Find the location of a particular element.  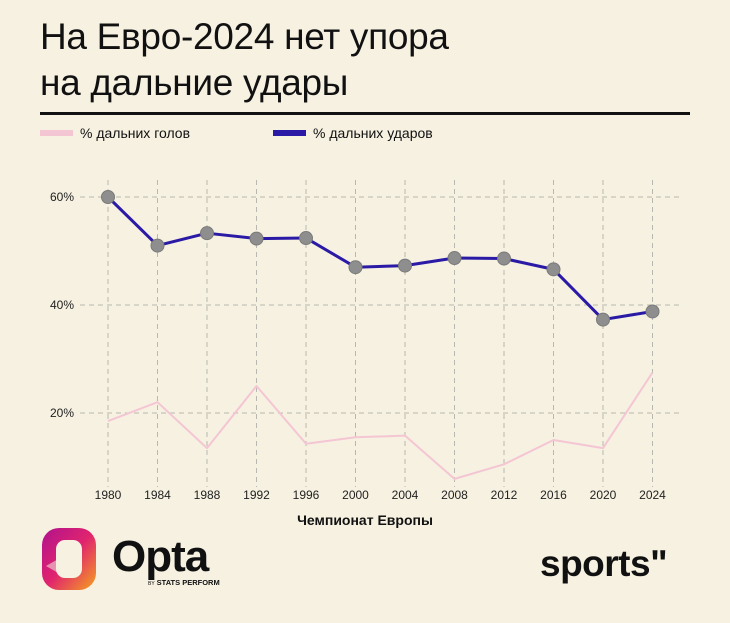

x-tick-label: 2012 is located at coordinates (504, 495).